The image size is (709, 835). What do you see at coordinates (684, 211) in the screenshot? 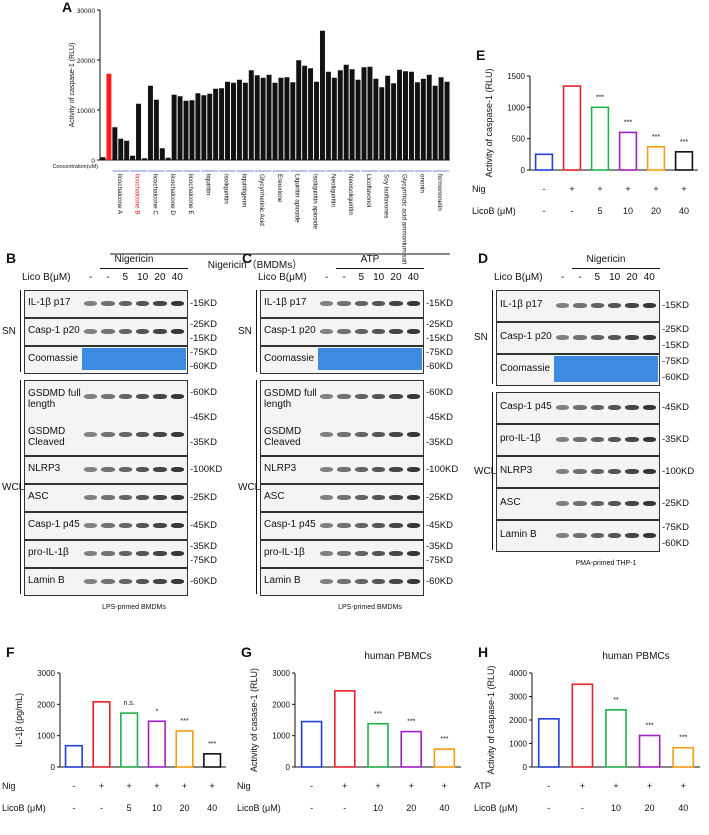
I see `row-value: 40` at bounding box center [684, 211].